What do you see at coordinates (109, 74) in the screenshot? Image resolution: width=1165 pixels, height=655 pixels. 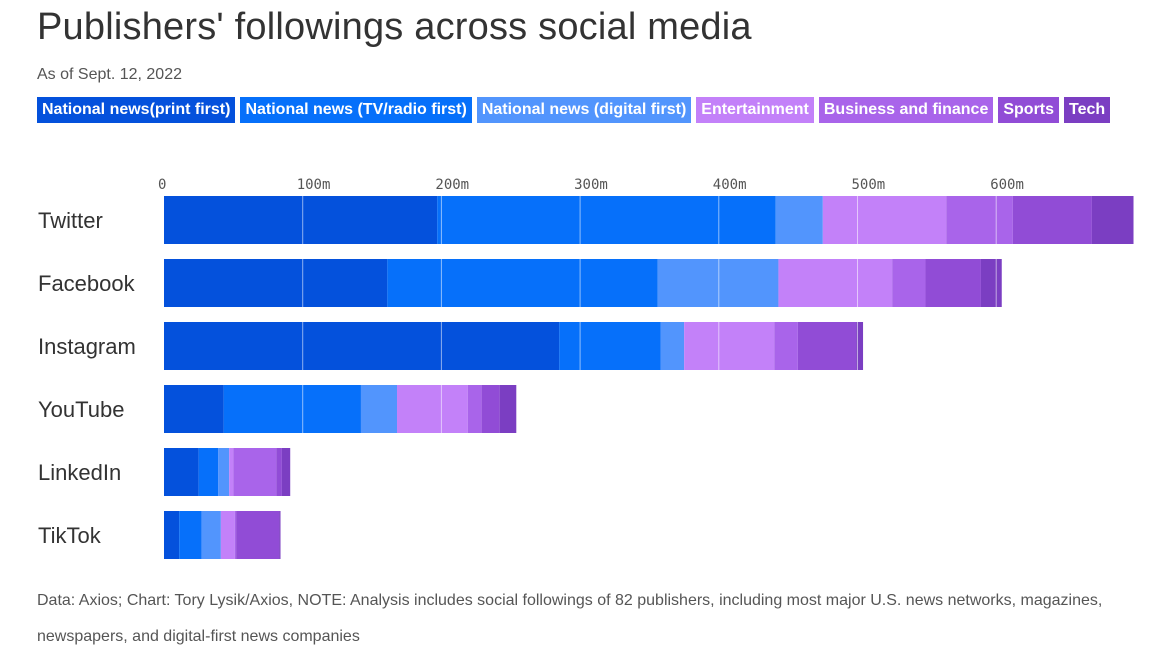 I see `chart-subtitle: As of Sept. 12, 2022` at bounding box center [109, 74].